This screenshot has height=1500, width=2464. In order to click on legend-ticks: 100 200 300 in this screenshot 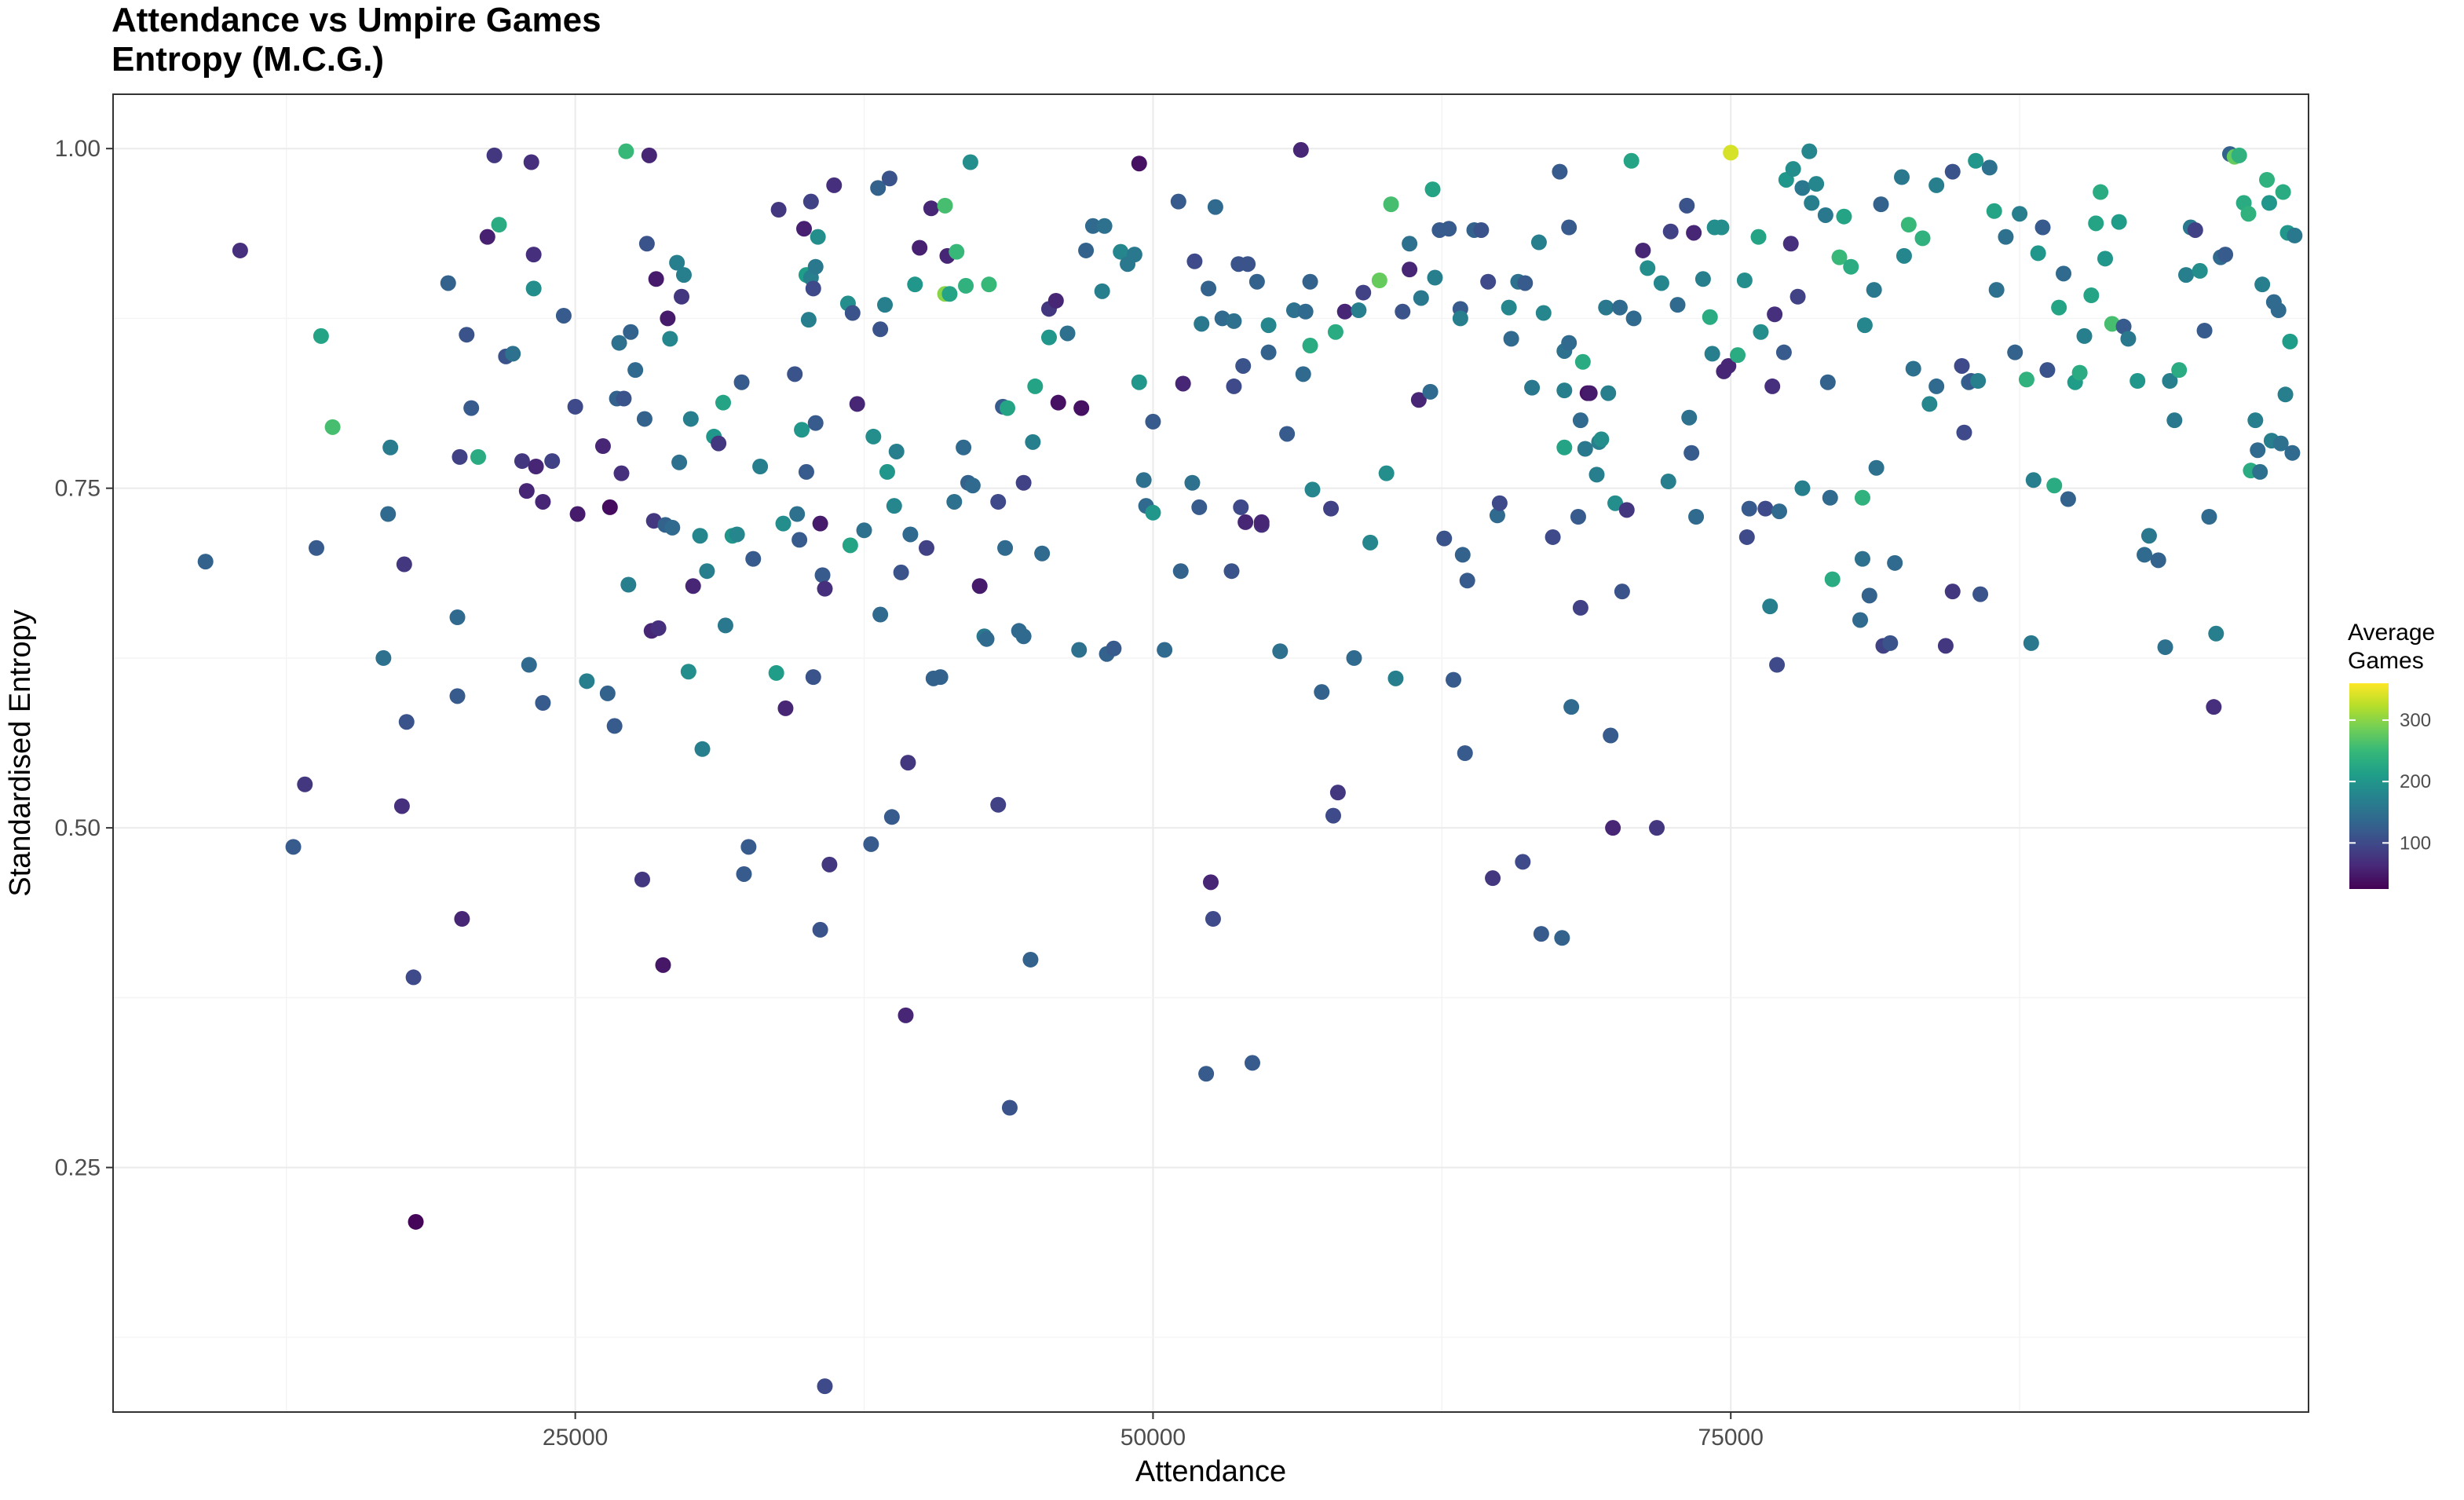, I will do `click(2390, 782)`.